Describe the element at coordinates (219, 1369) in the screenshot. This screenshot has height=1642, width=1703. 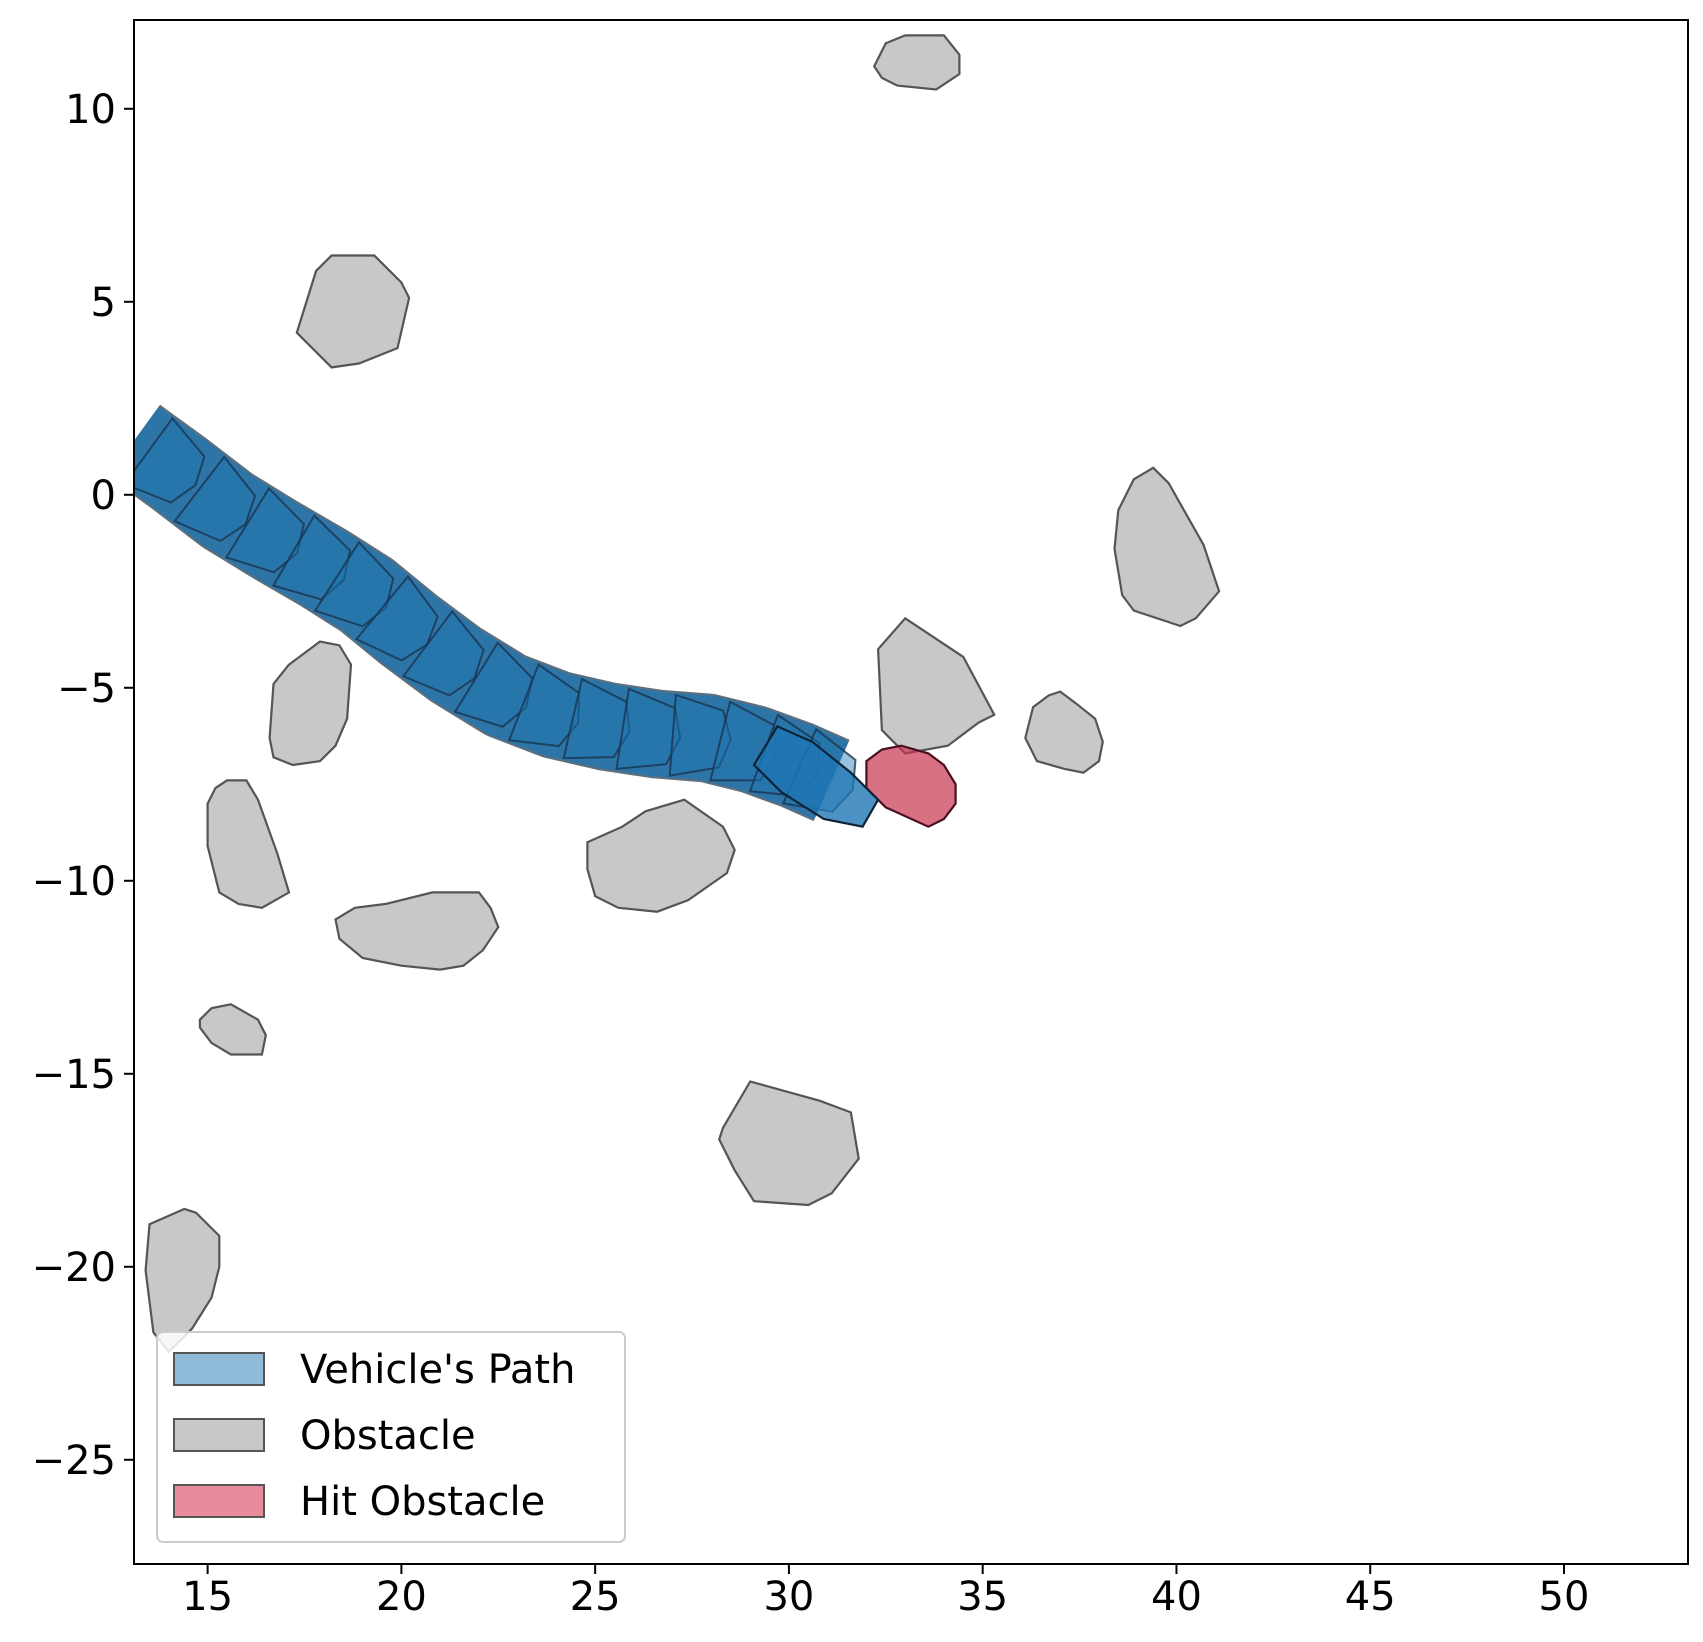
I see `legend-swatch-path` at that location.